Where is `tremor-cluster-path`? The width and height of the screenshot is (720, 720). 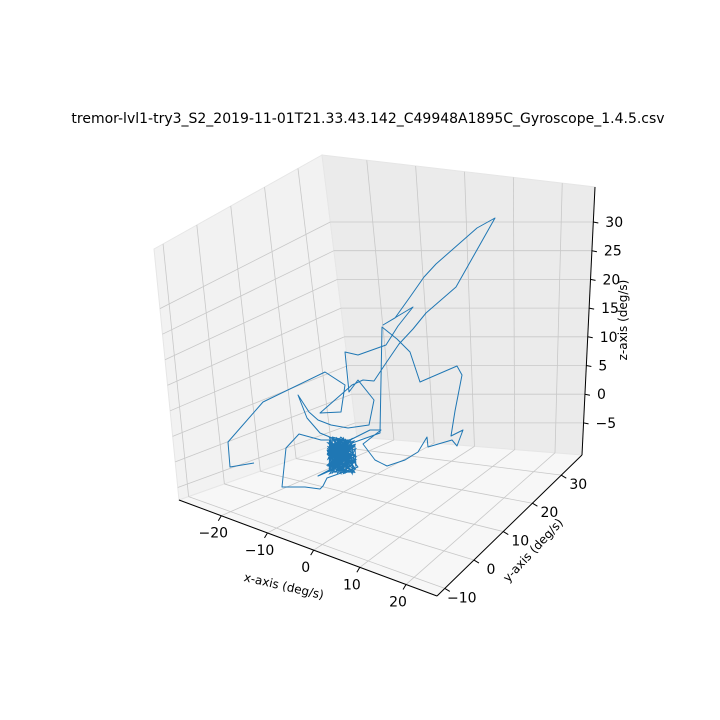 tremor-cluster-path is located at coordinates (341, 456).